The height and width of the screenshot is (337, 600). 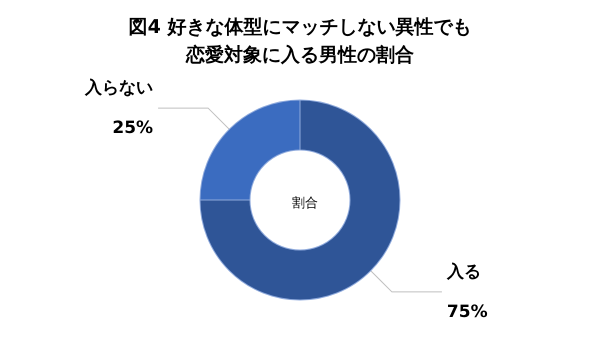 I want to click on chart-title: 図4 好きな体型にマッチしない異性でも恋愛対象に入る男性の割合, so click(x=300, y=41).